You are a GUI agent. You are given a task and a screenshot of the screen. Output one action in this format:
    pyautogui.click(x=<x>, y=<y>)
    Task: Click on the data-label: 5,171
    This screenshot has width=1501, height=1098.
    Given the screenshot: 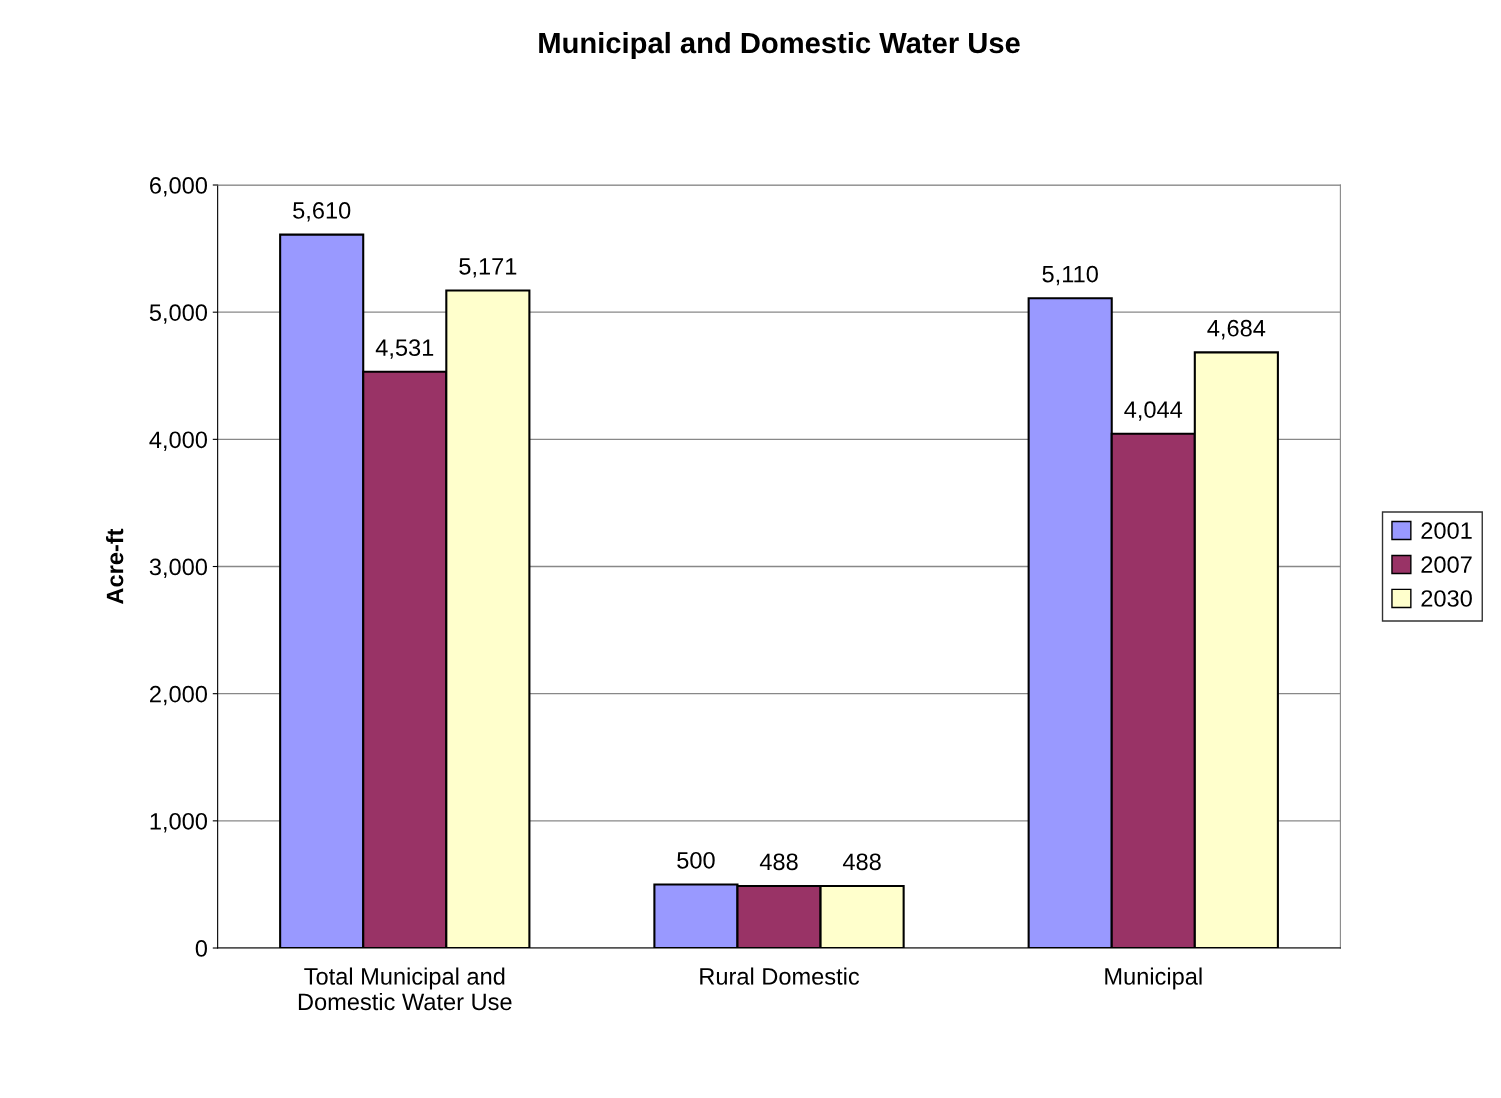 What is the action you would take?
    pyautogui.click(x=488, y=268)
    